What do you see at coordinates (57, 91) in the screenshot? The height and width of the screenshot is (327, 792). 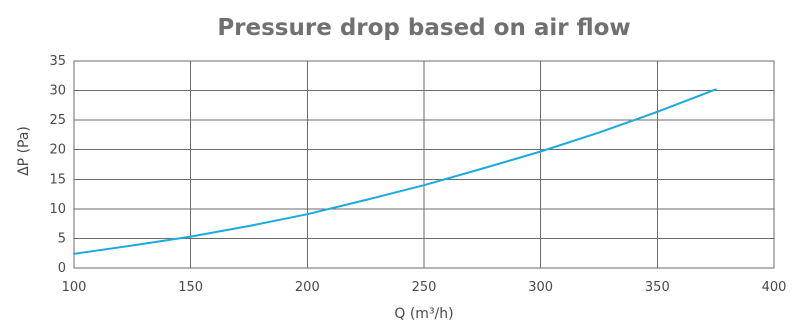 I see `y-tick-label: 30` at bounding box center [57, 91].